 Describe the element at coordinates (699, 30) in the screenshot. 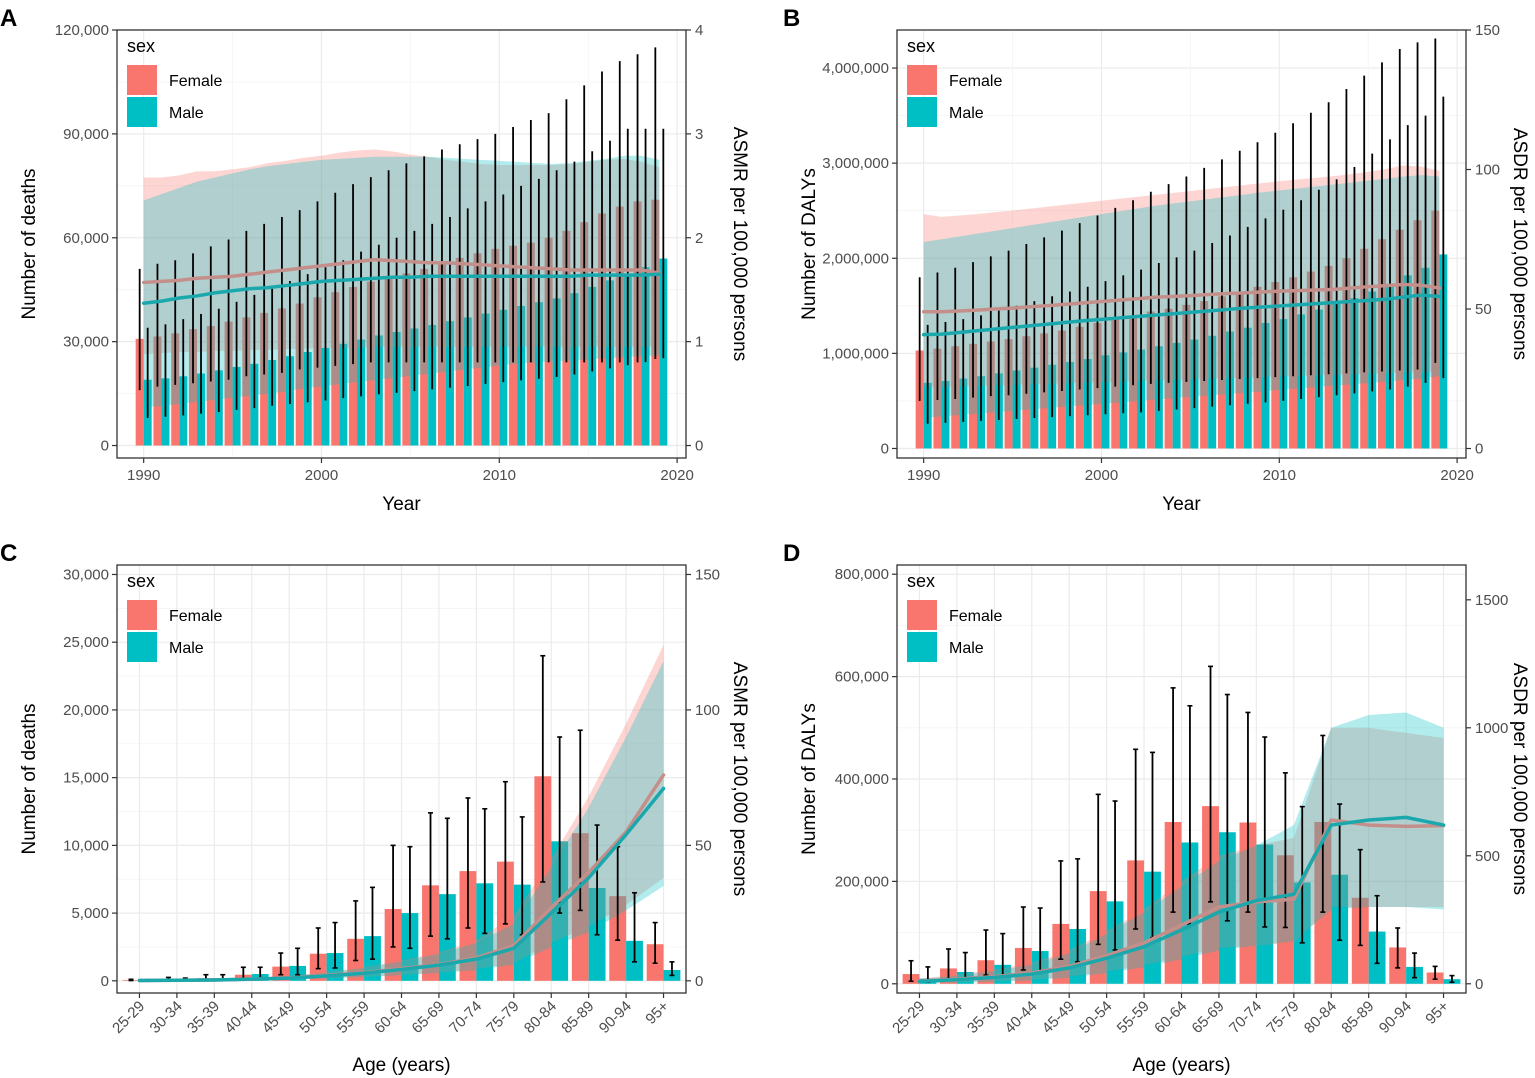

I see `y2-tick-label: 4` at that location.